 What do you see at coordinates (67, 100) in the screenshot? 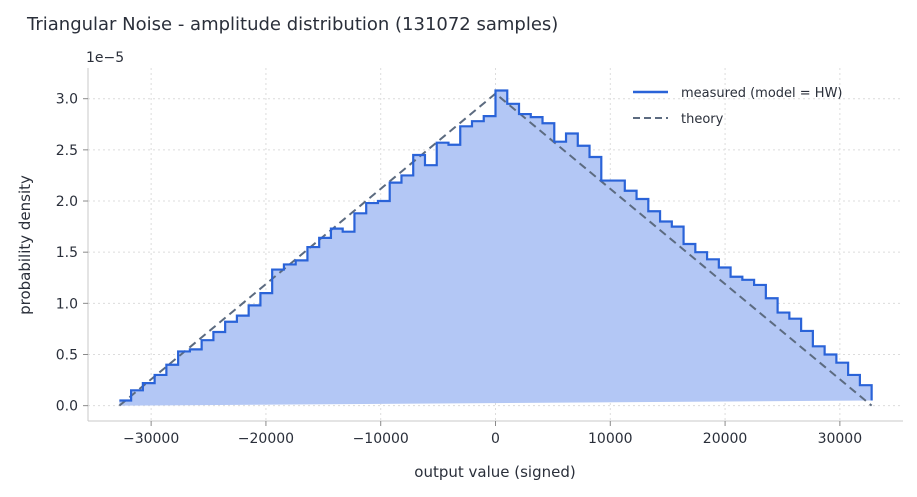
I see `y-tick-label: 3.0` at bounding box center [67, 100].